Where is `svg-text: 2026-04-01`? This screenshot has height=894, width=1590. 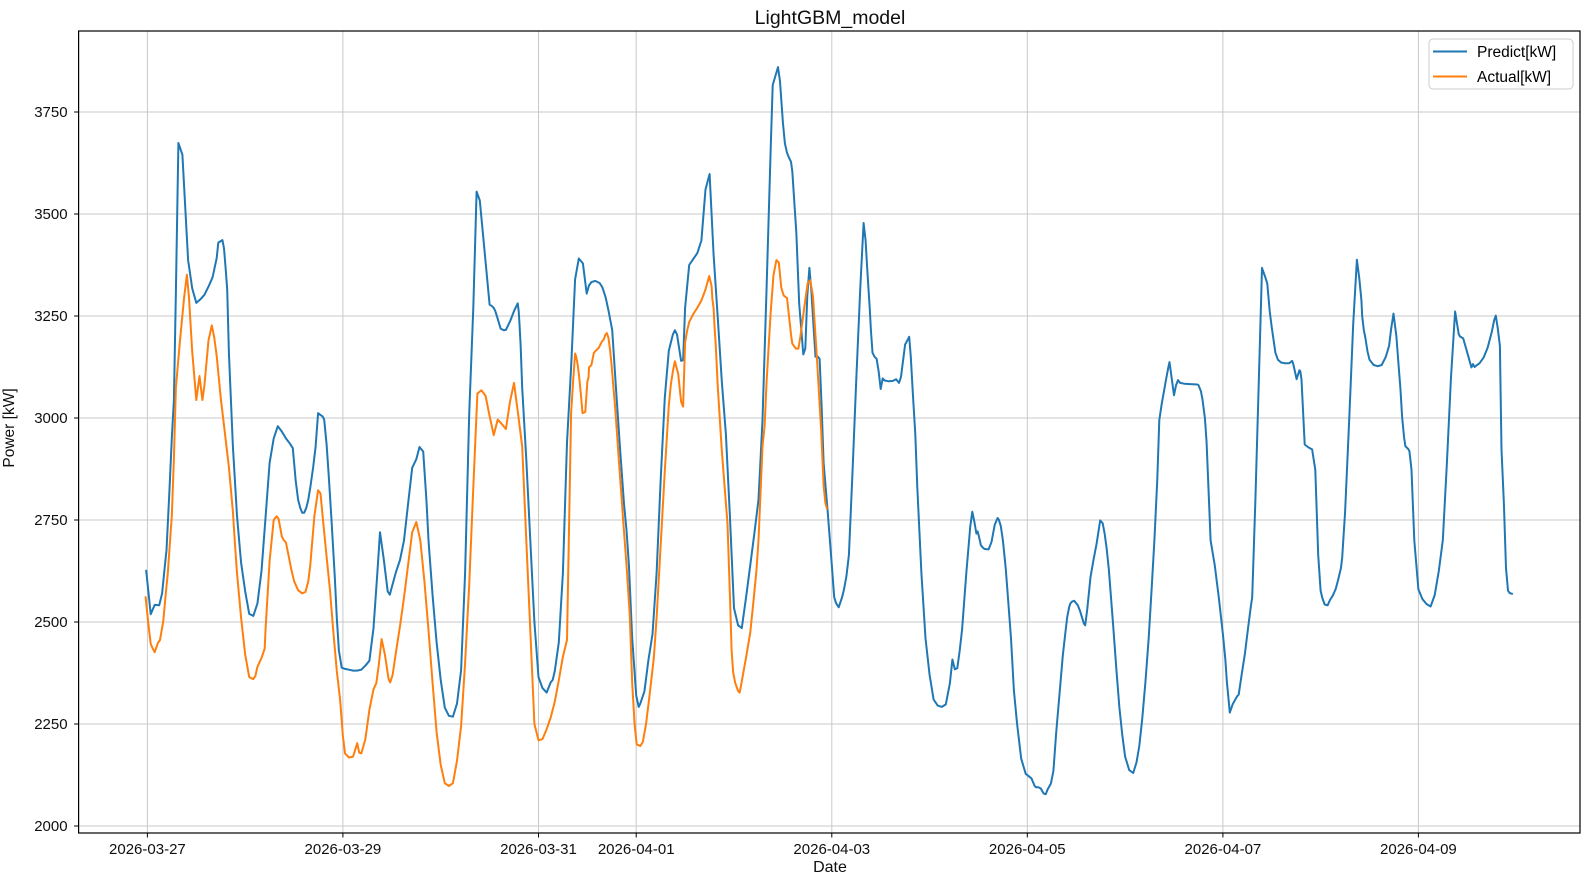 svg-text: 2026-04-01 is located at coordinates (636, 849).